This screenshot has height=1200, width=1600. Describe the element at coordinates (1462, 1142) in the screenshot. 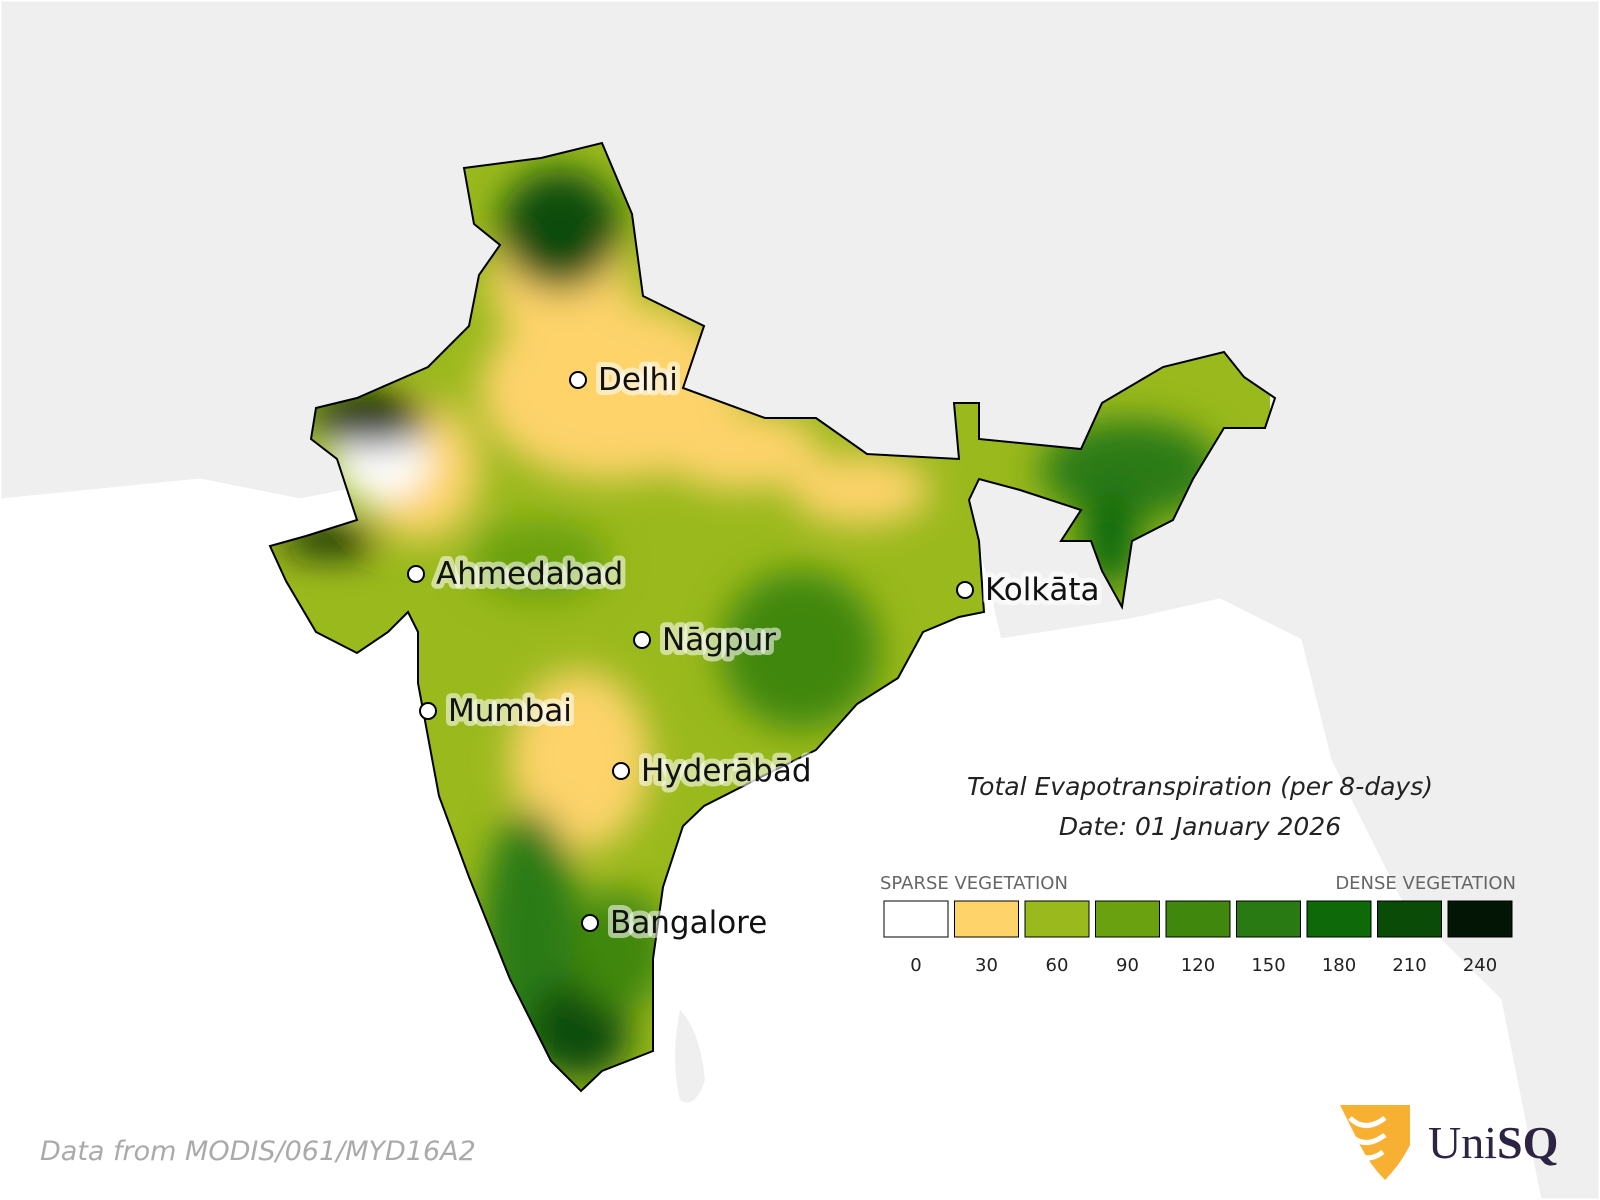

I see `logo-prefix: Uni` at that location.